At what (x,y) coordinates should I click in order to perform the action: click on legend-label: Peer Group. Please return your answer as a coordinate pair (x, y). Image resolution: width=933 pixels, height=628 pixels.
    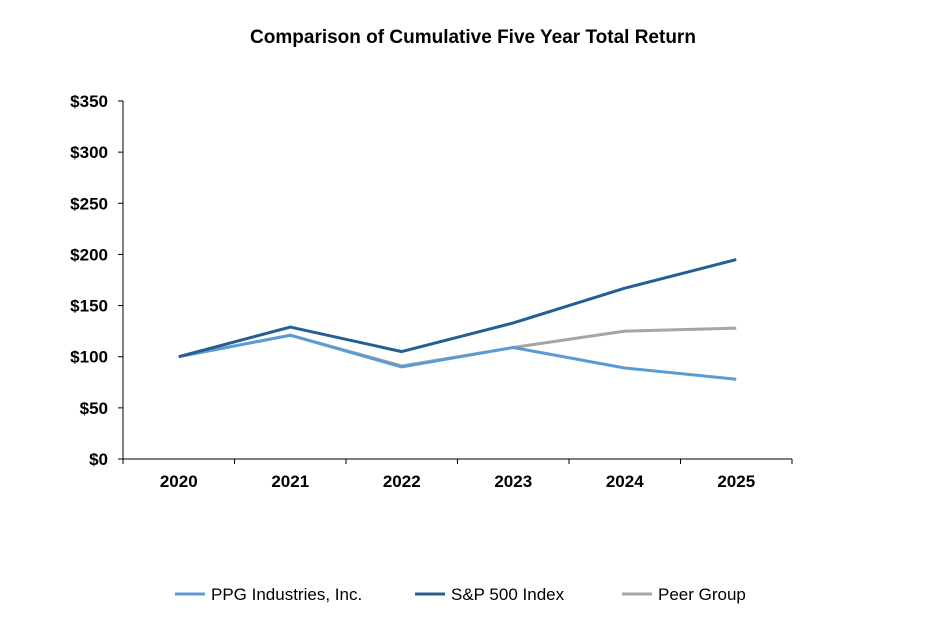
    Looking at the image, I should click on (702, 594).